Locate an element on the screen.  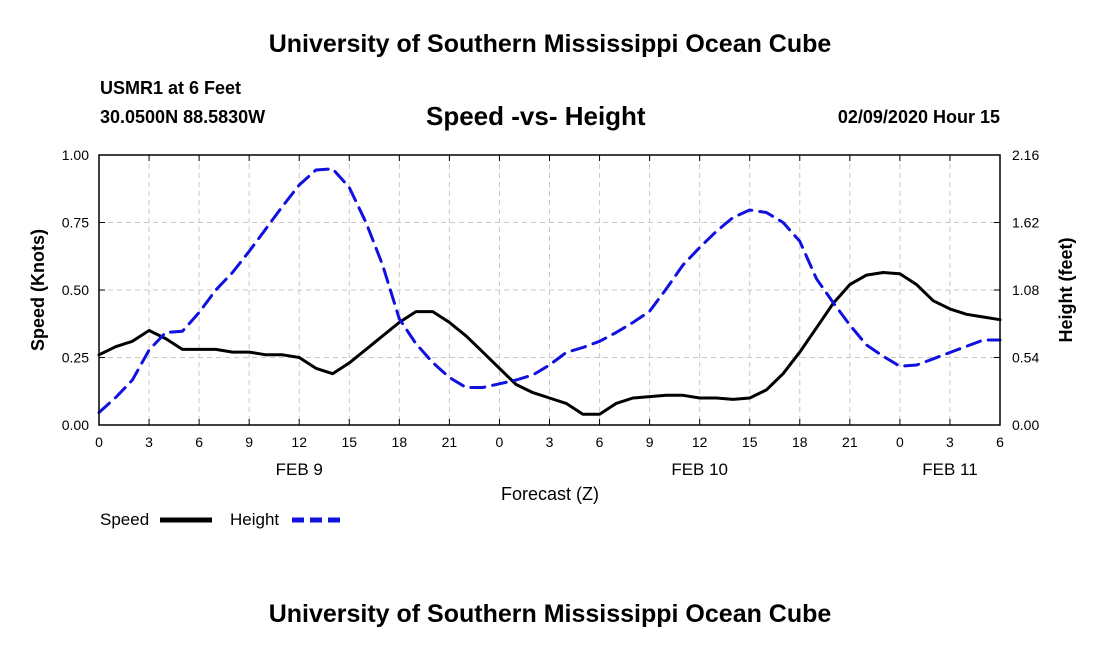
chart-title: Speed -vs- Height is located at coordinates (536, 116).